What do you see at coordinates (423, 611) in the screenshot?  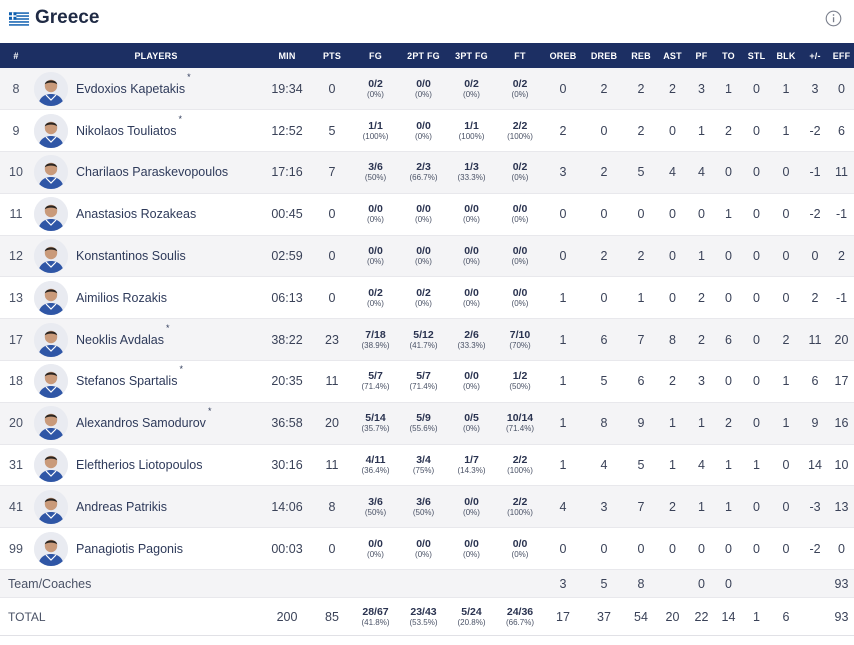 I see `two-point-fg-made-attempted: 23/43` at bounding box center [423, 611].